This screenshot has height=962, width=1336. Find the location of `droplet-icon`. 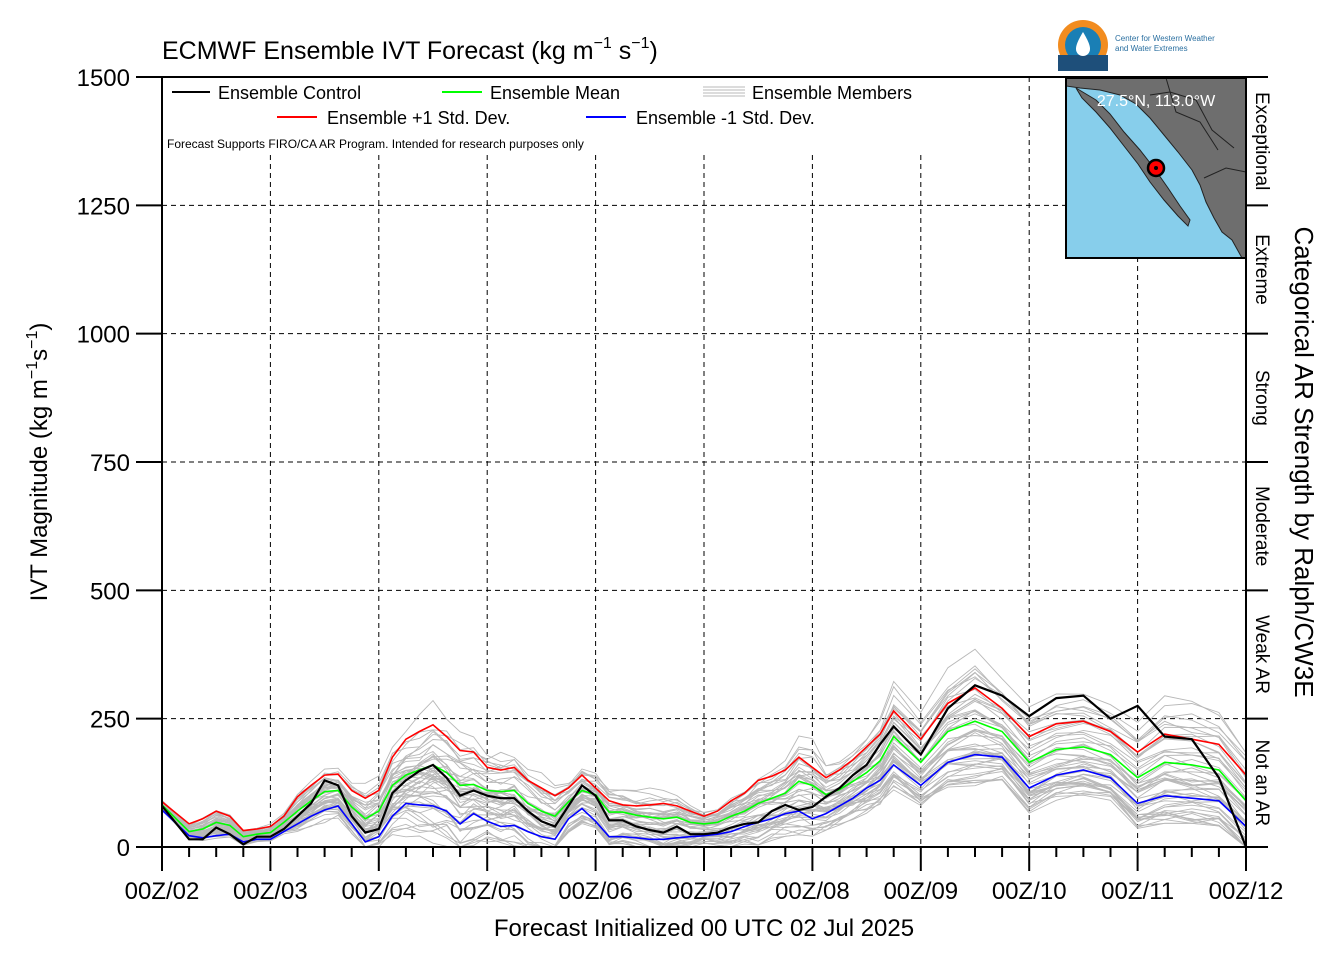

droplet-icon is located at coordinates (1083, 44).